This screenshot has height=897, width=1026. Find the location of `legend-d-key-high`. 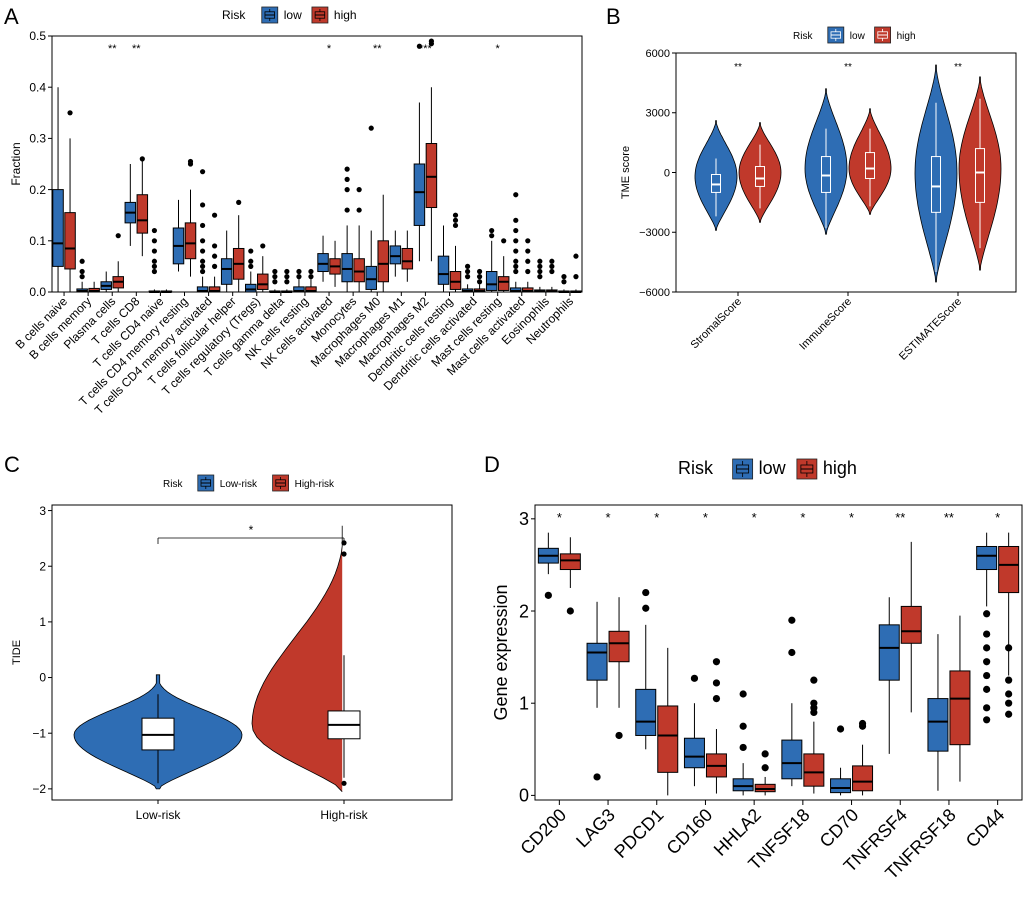

legend-d-key-high is located at coordinates (807, 469).